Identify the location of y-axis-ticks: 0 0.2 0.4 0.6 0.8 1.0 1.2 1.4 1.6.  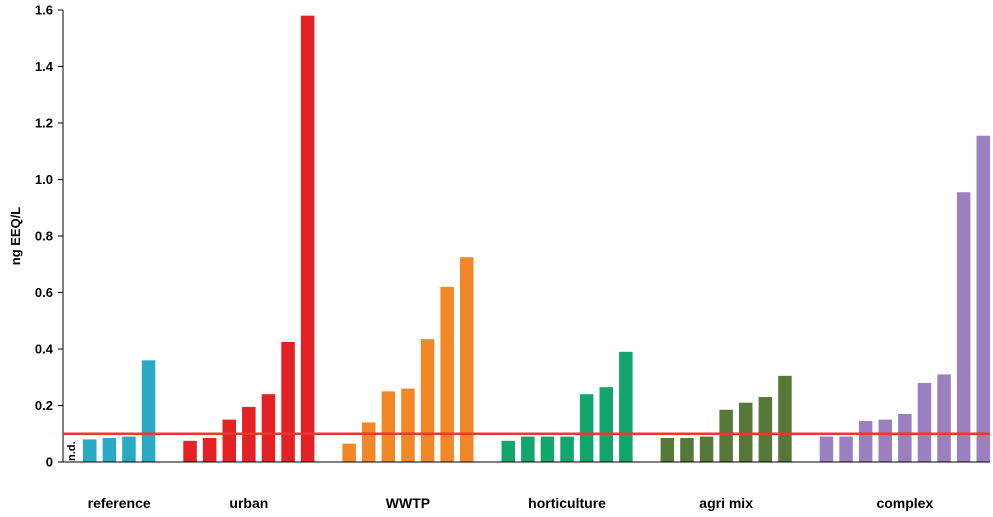
(49, 236).